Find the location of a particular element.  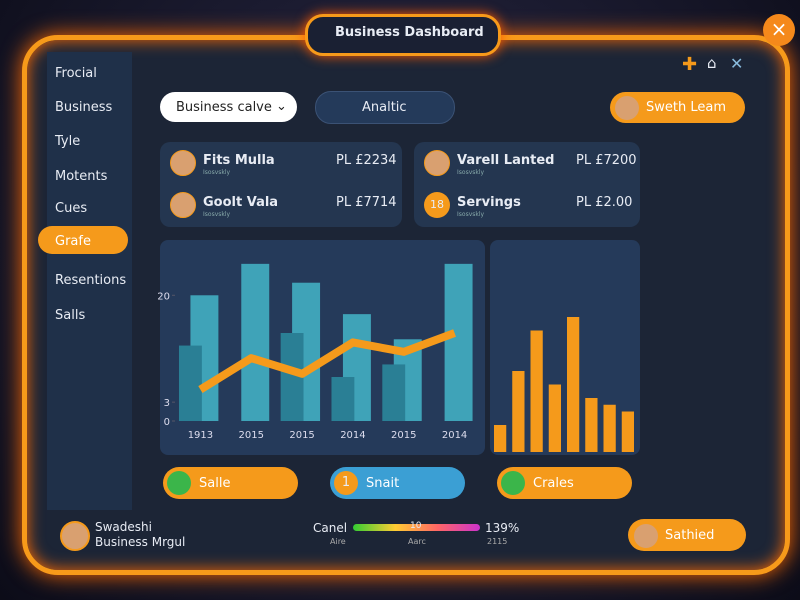

sidebar-item: Salls is located at coordinates (70, 315).